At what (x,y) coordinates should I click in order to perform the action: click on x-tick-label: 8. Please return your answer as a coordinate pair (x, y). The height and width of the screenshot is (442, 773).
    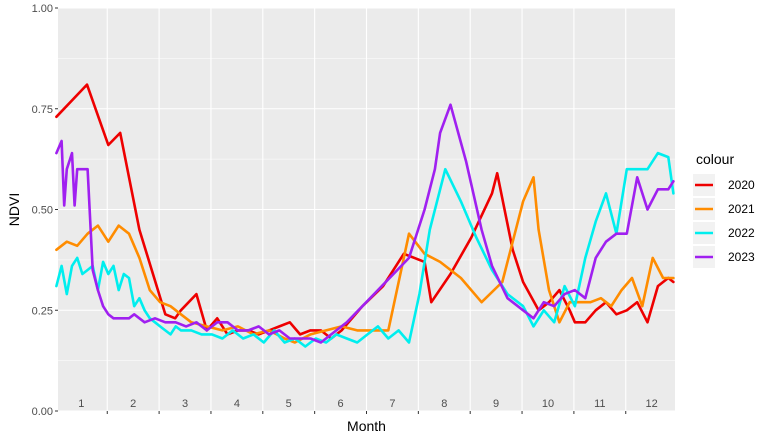
    Looking at the image, I should click on (444, 404).